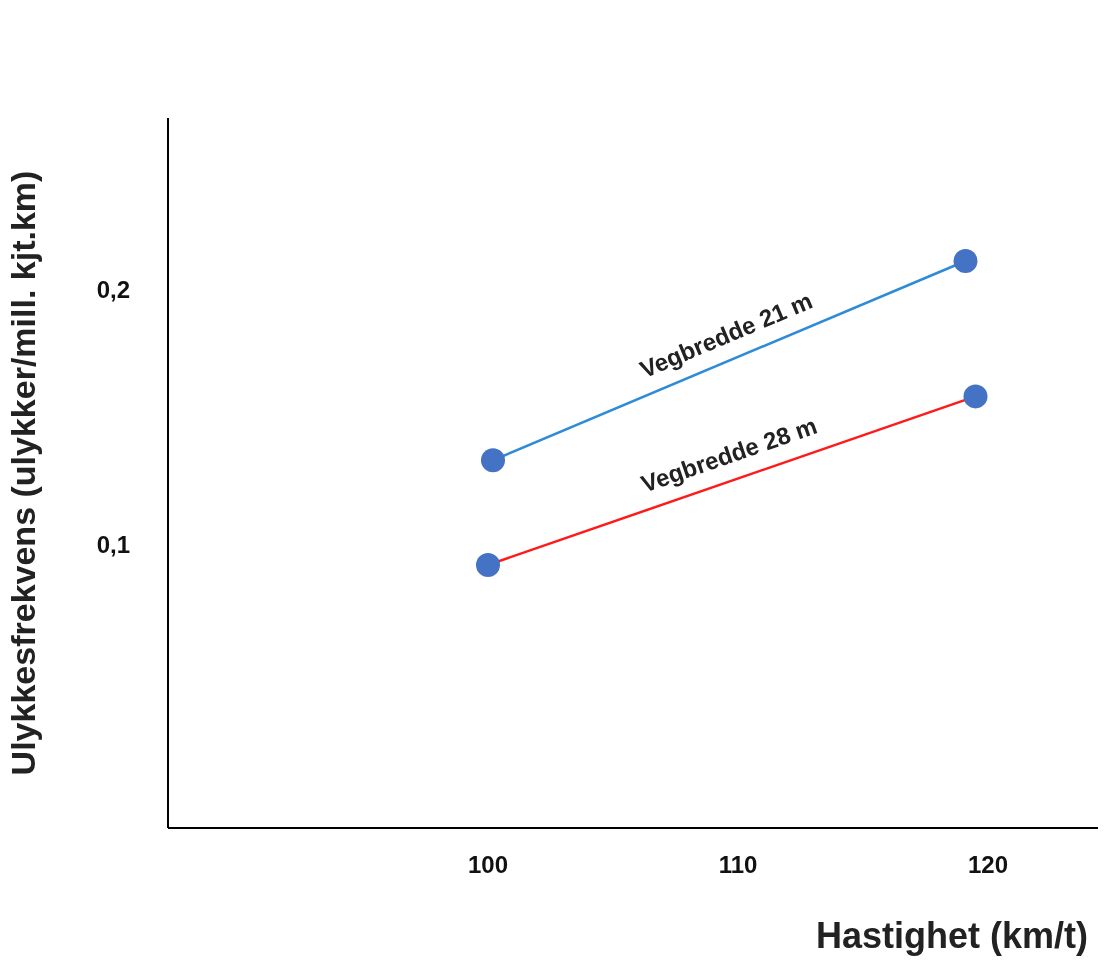  What do you see at coordinates (113, 545) in the screenshot?
I see `y-tick-label: 0,1` at bounding box center [113, 545].